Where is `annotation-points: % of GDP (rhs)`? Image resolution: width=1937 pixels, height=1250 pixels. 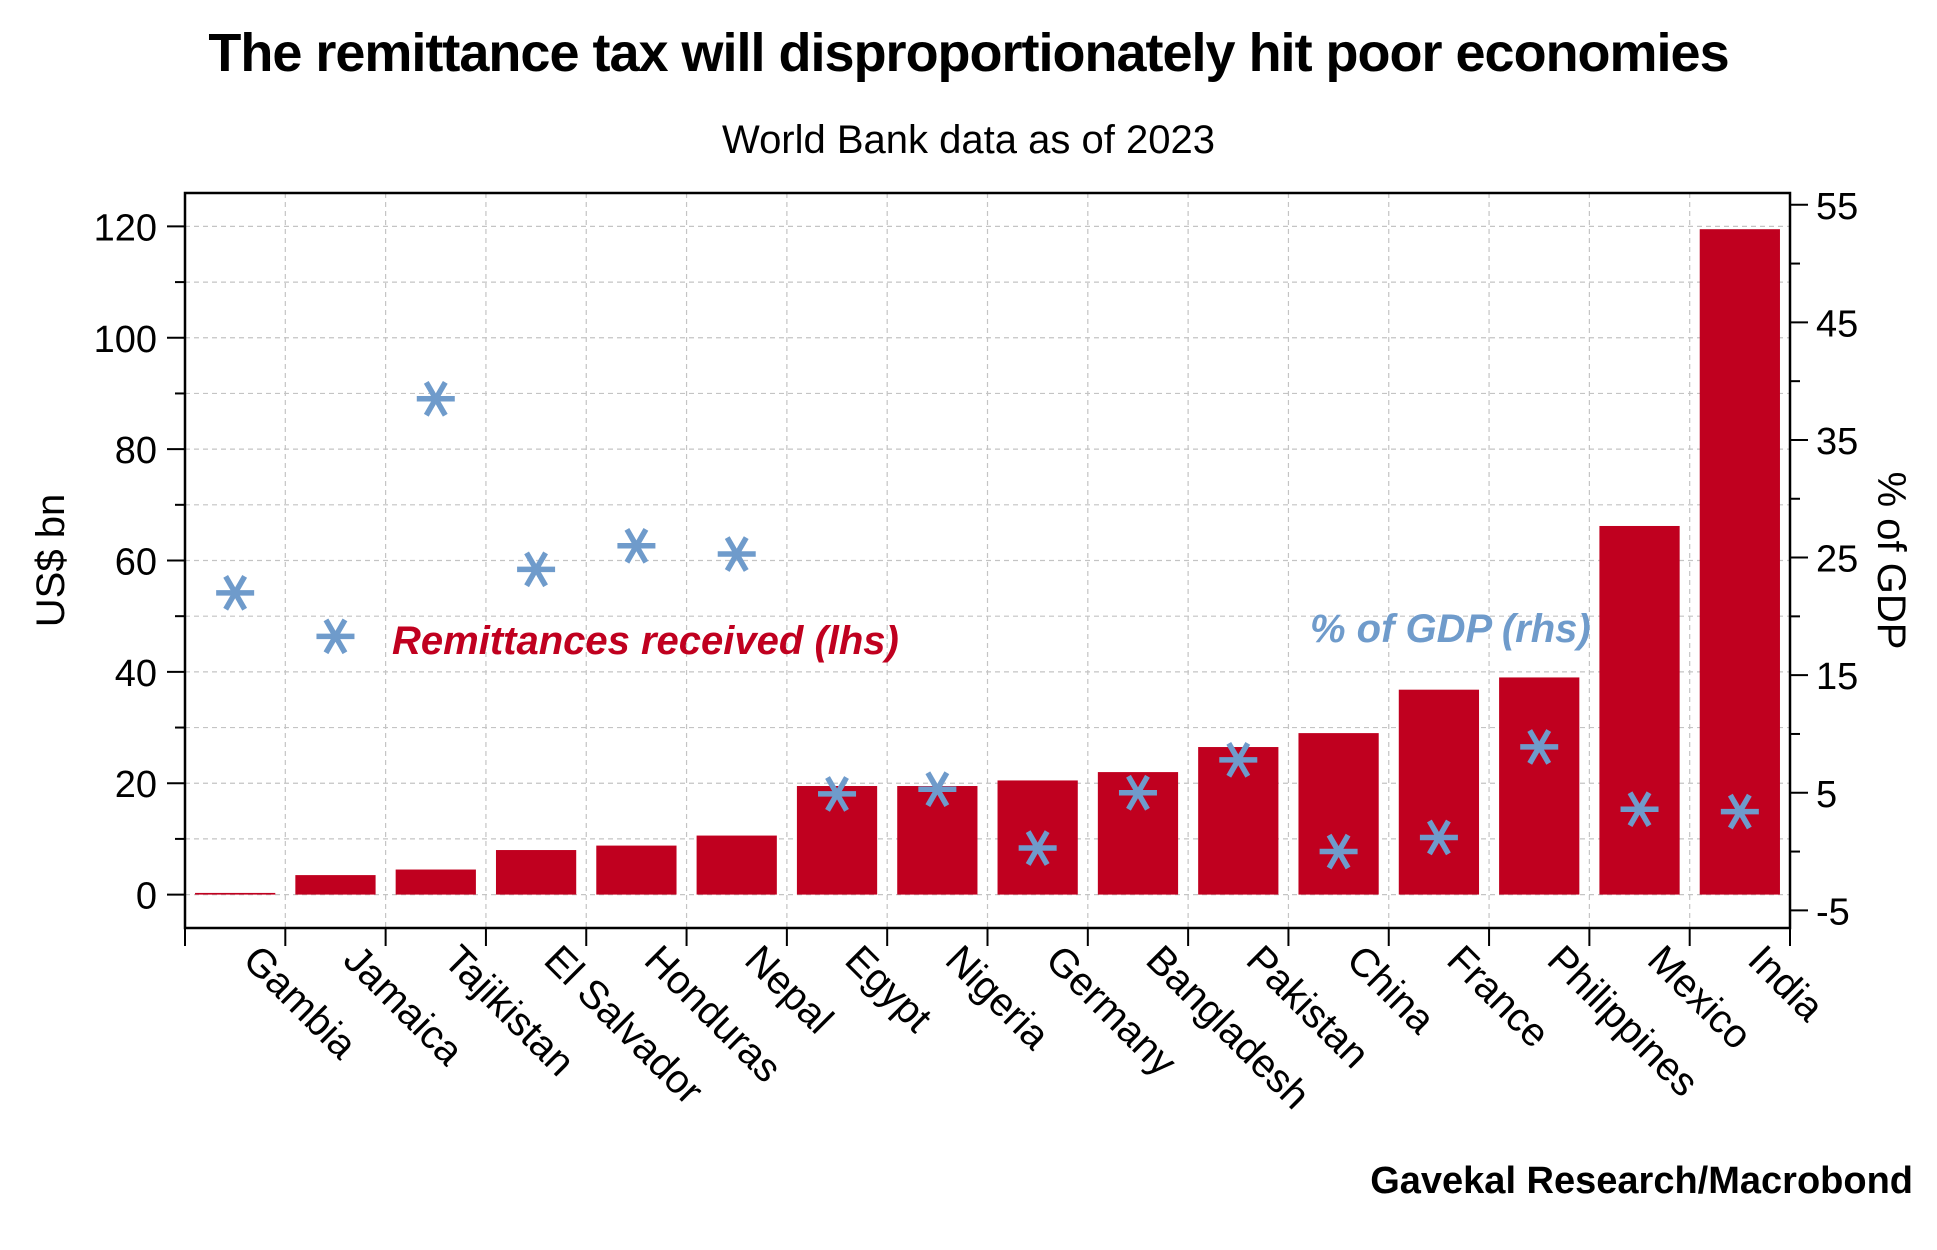 annotation-points: % of GDP (rhs) is located at coordinates (1450, 629).